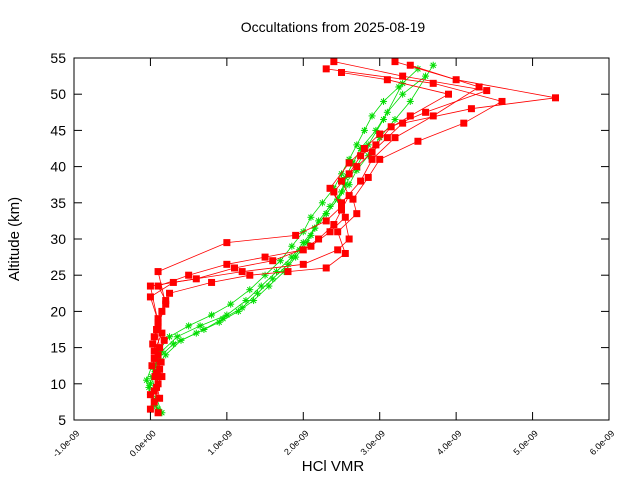  Describe the element at coordinates (296, 442) in the screenshot. I see `x-tick-label: 2.0e-09` at that location.